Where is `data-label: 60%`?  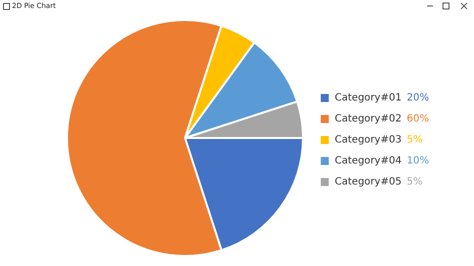
data-label: 60% is located at coordinates (418, 119).